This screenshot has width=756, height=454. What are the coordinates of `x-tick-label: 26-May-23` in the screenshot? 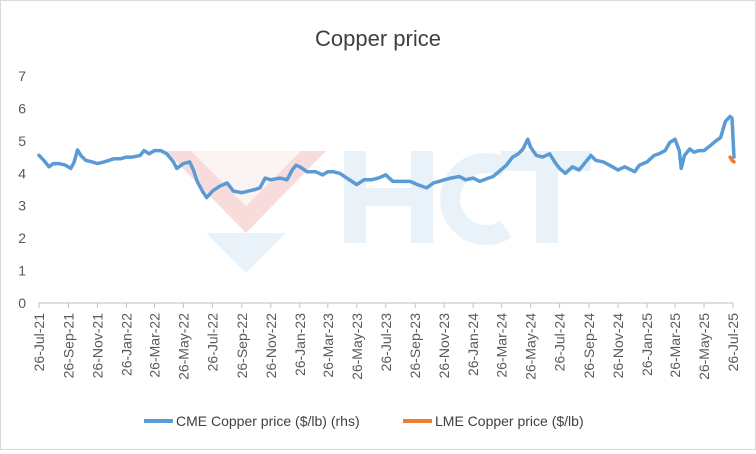 It's located at (357, 346).